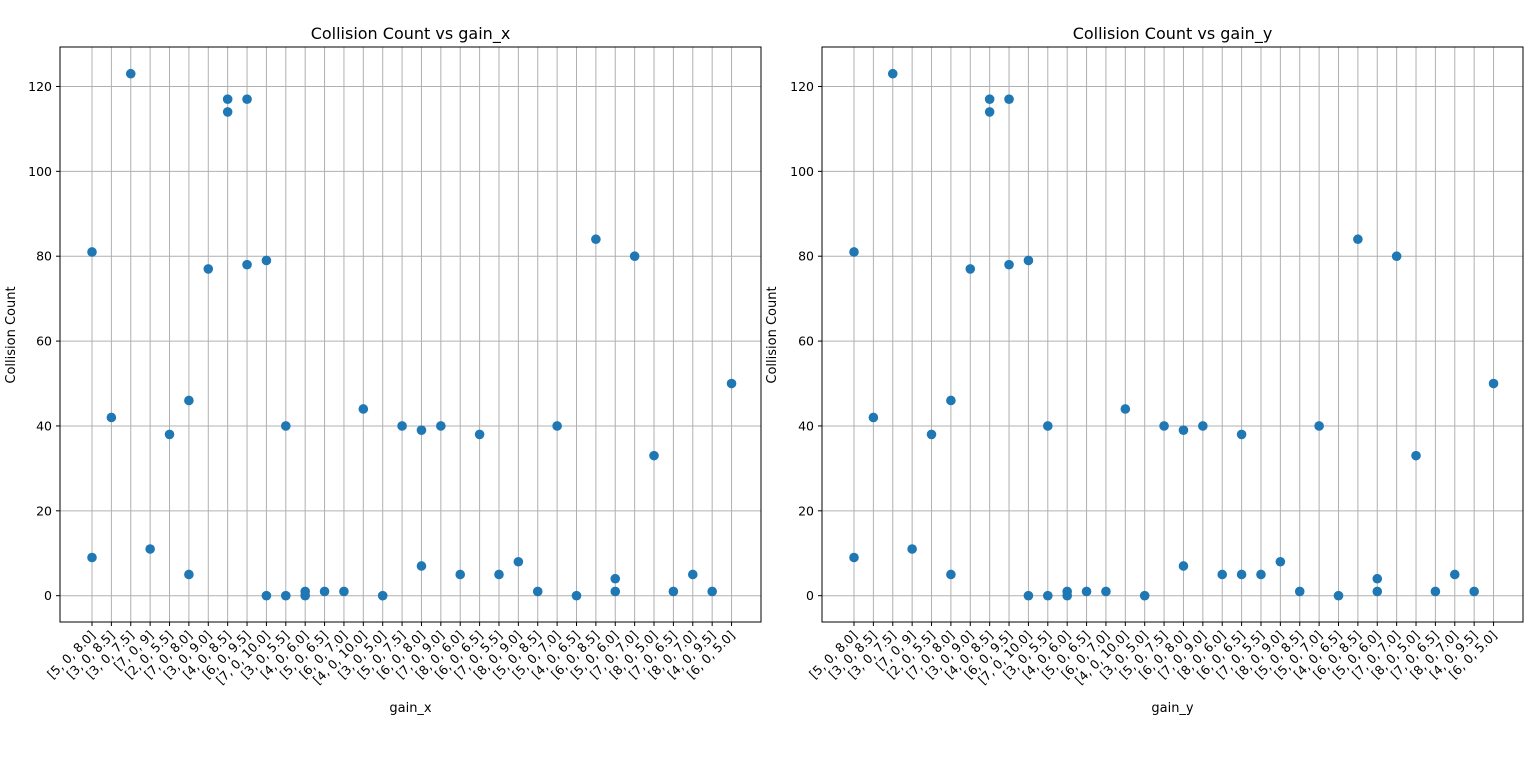  What do you see at coordinates (44, 256) in the screenshot?
I see `y-tick-label: 80` at bounding box center [44, 256].